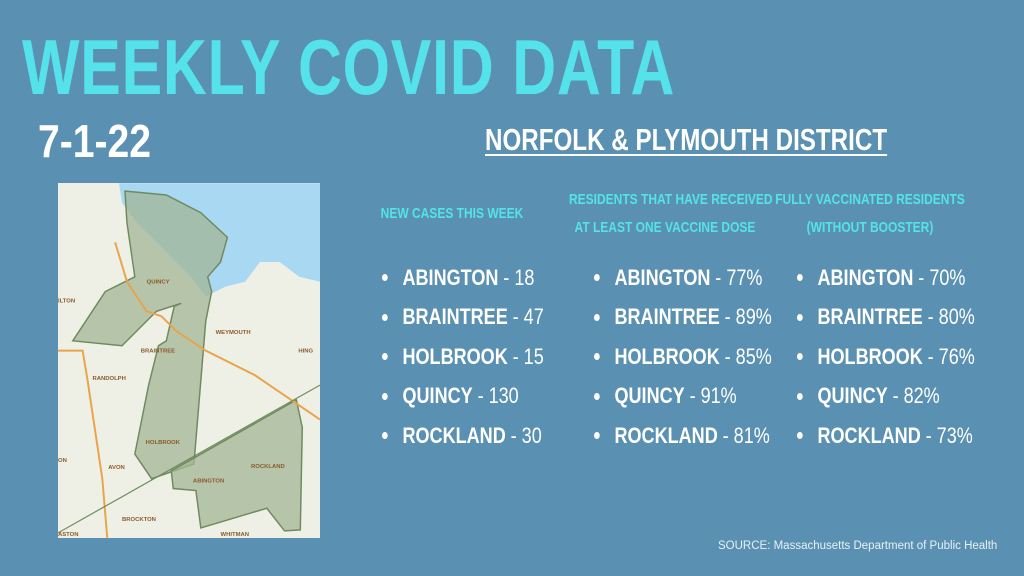 The image size is (1024, 576). Describe the element at coordinates (713, 396) in the screenshot. I see `town-value: - 91%` at that location.